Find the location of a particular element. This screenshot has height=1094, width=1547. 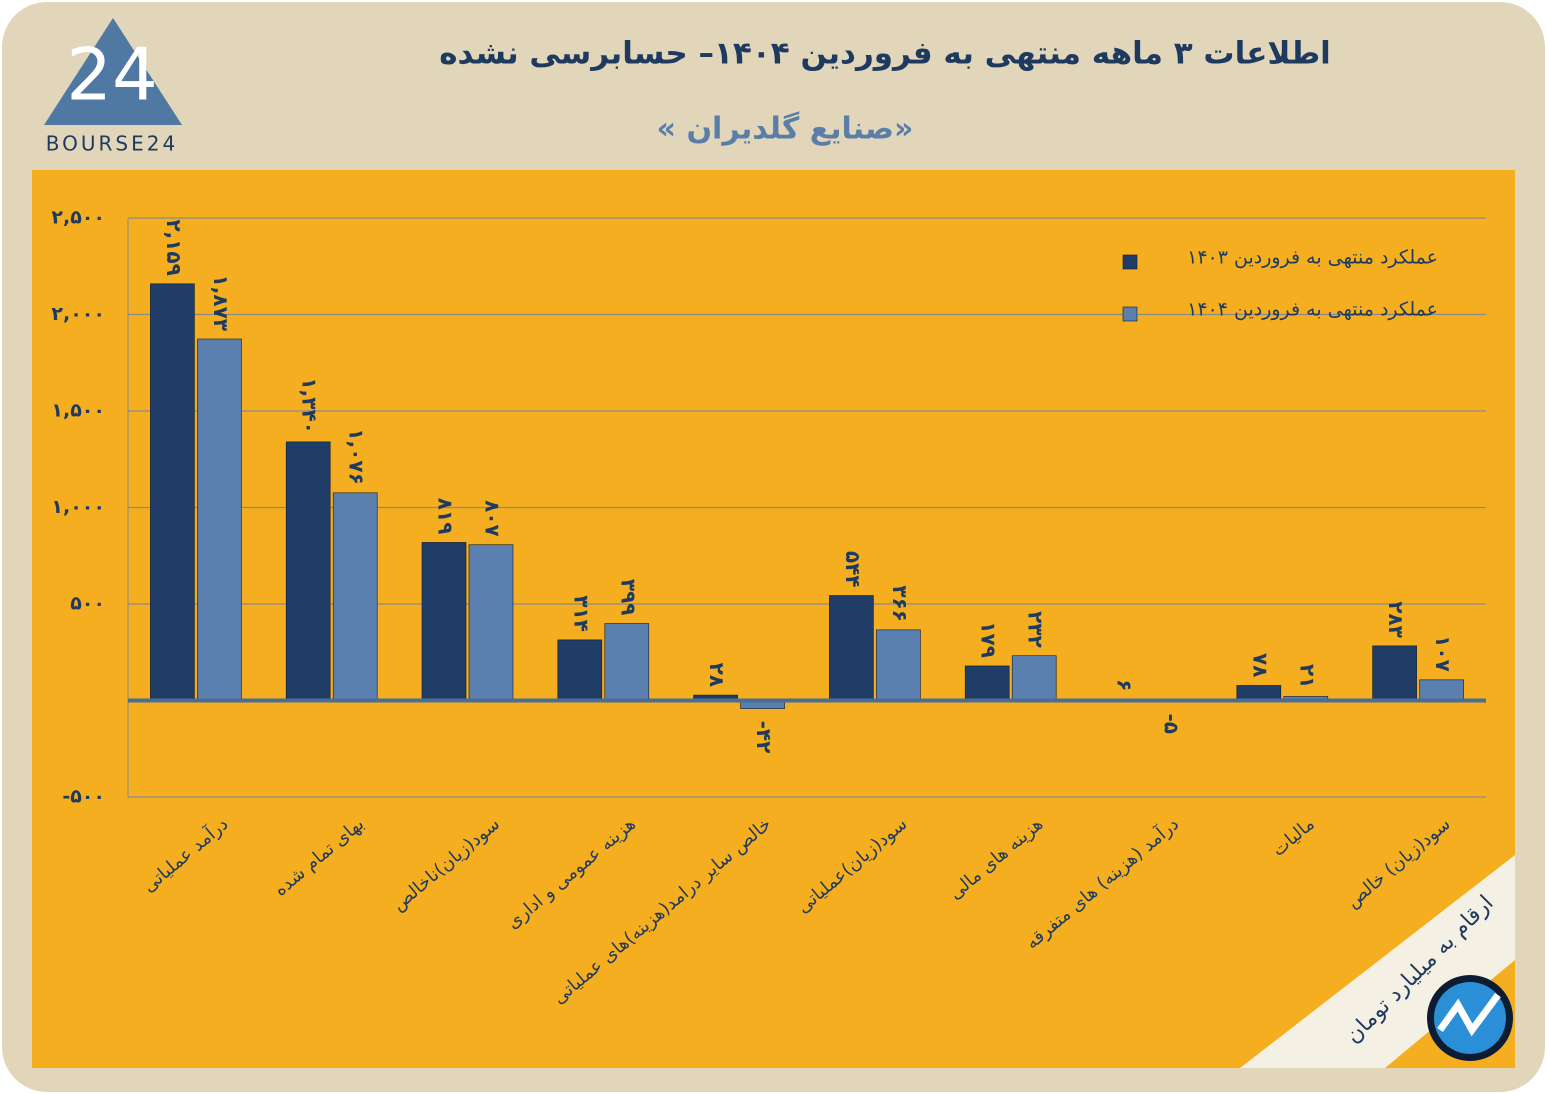

value-label: ۳۹۹ is located at coordinates (628, 597).